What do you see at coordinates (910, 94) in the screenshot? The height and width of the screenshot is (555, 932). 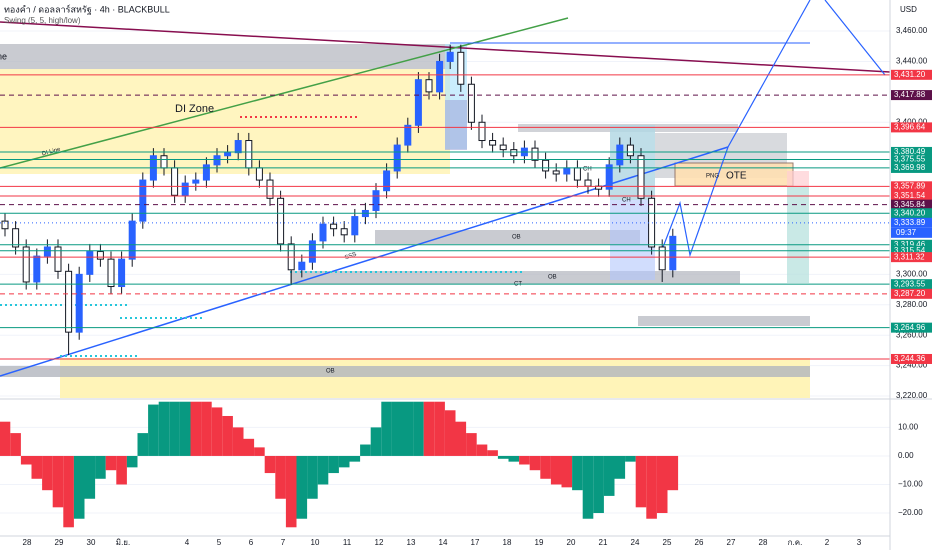 I see `price-label: 3,417.88` at bounding box center [910, 94].